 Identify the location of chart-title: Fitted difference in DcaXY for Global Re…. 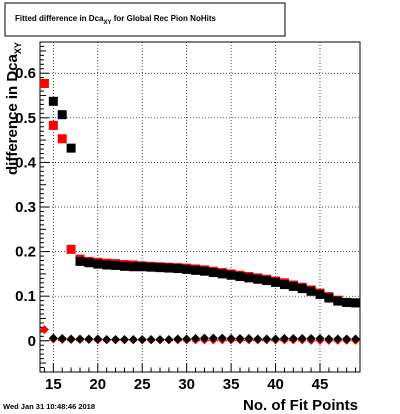
(115, 20).